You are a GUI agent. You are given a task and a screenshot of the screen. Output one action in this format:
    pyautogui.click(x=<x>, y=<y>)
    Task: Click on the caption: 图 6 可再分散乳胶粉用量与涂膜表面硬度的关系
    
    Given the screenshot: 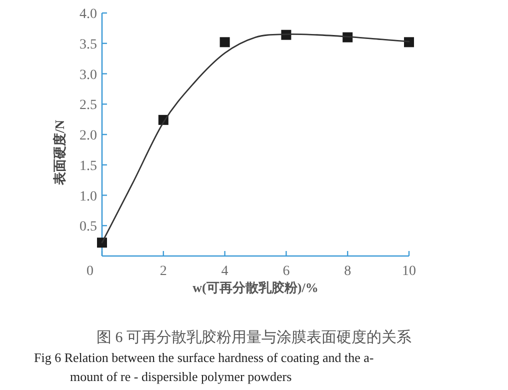 What is the action you would take?
    pyautogui.click(x=254, y=337)
    